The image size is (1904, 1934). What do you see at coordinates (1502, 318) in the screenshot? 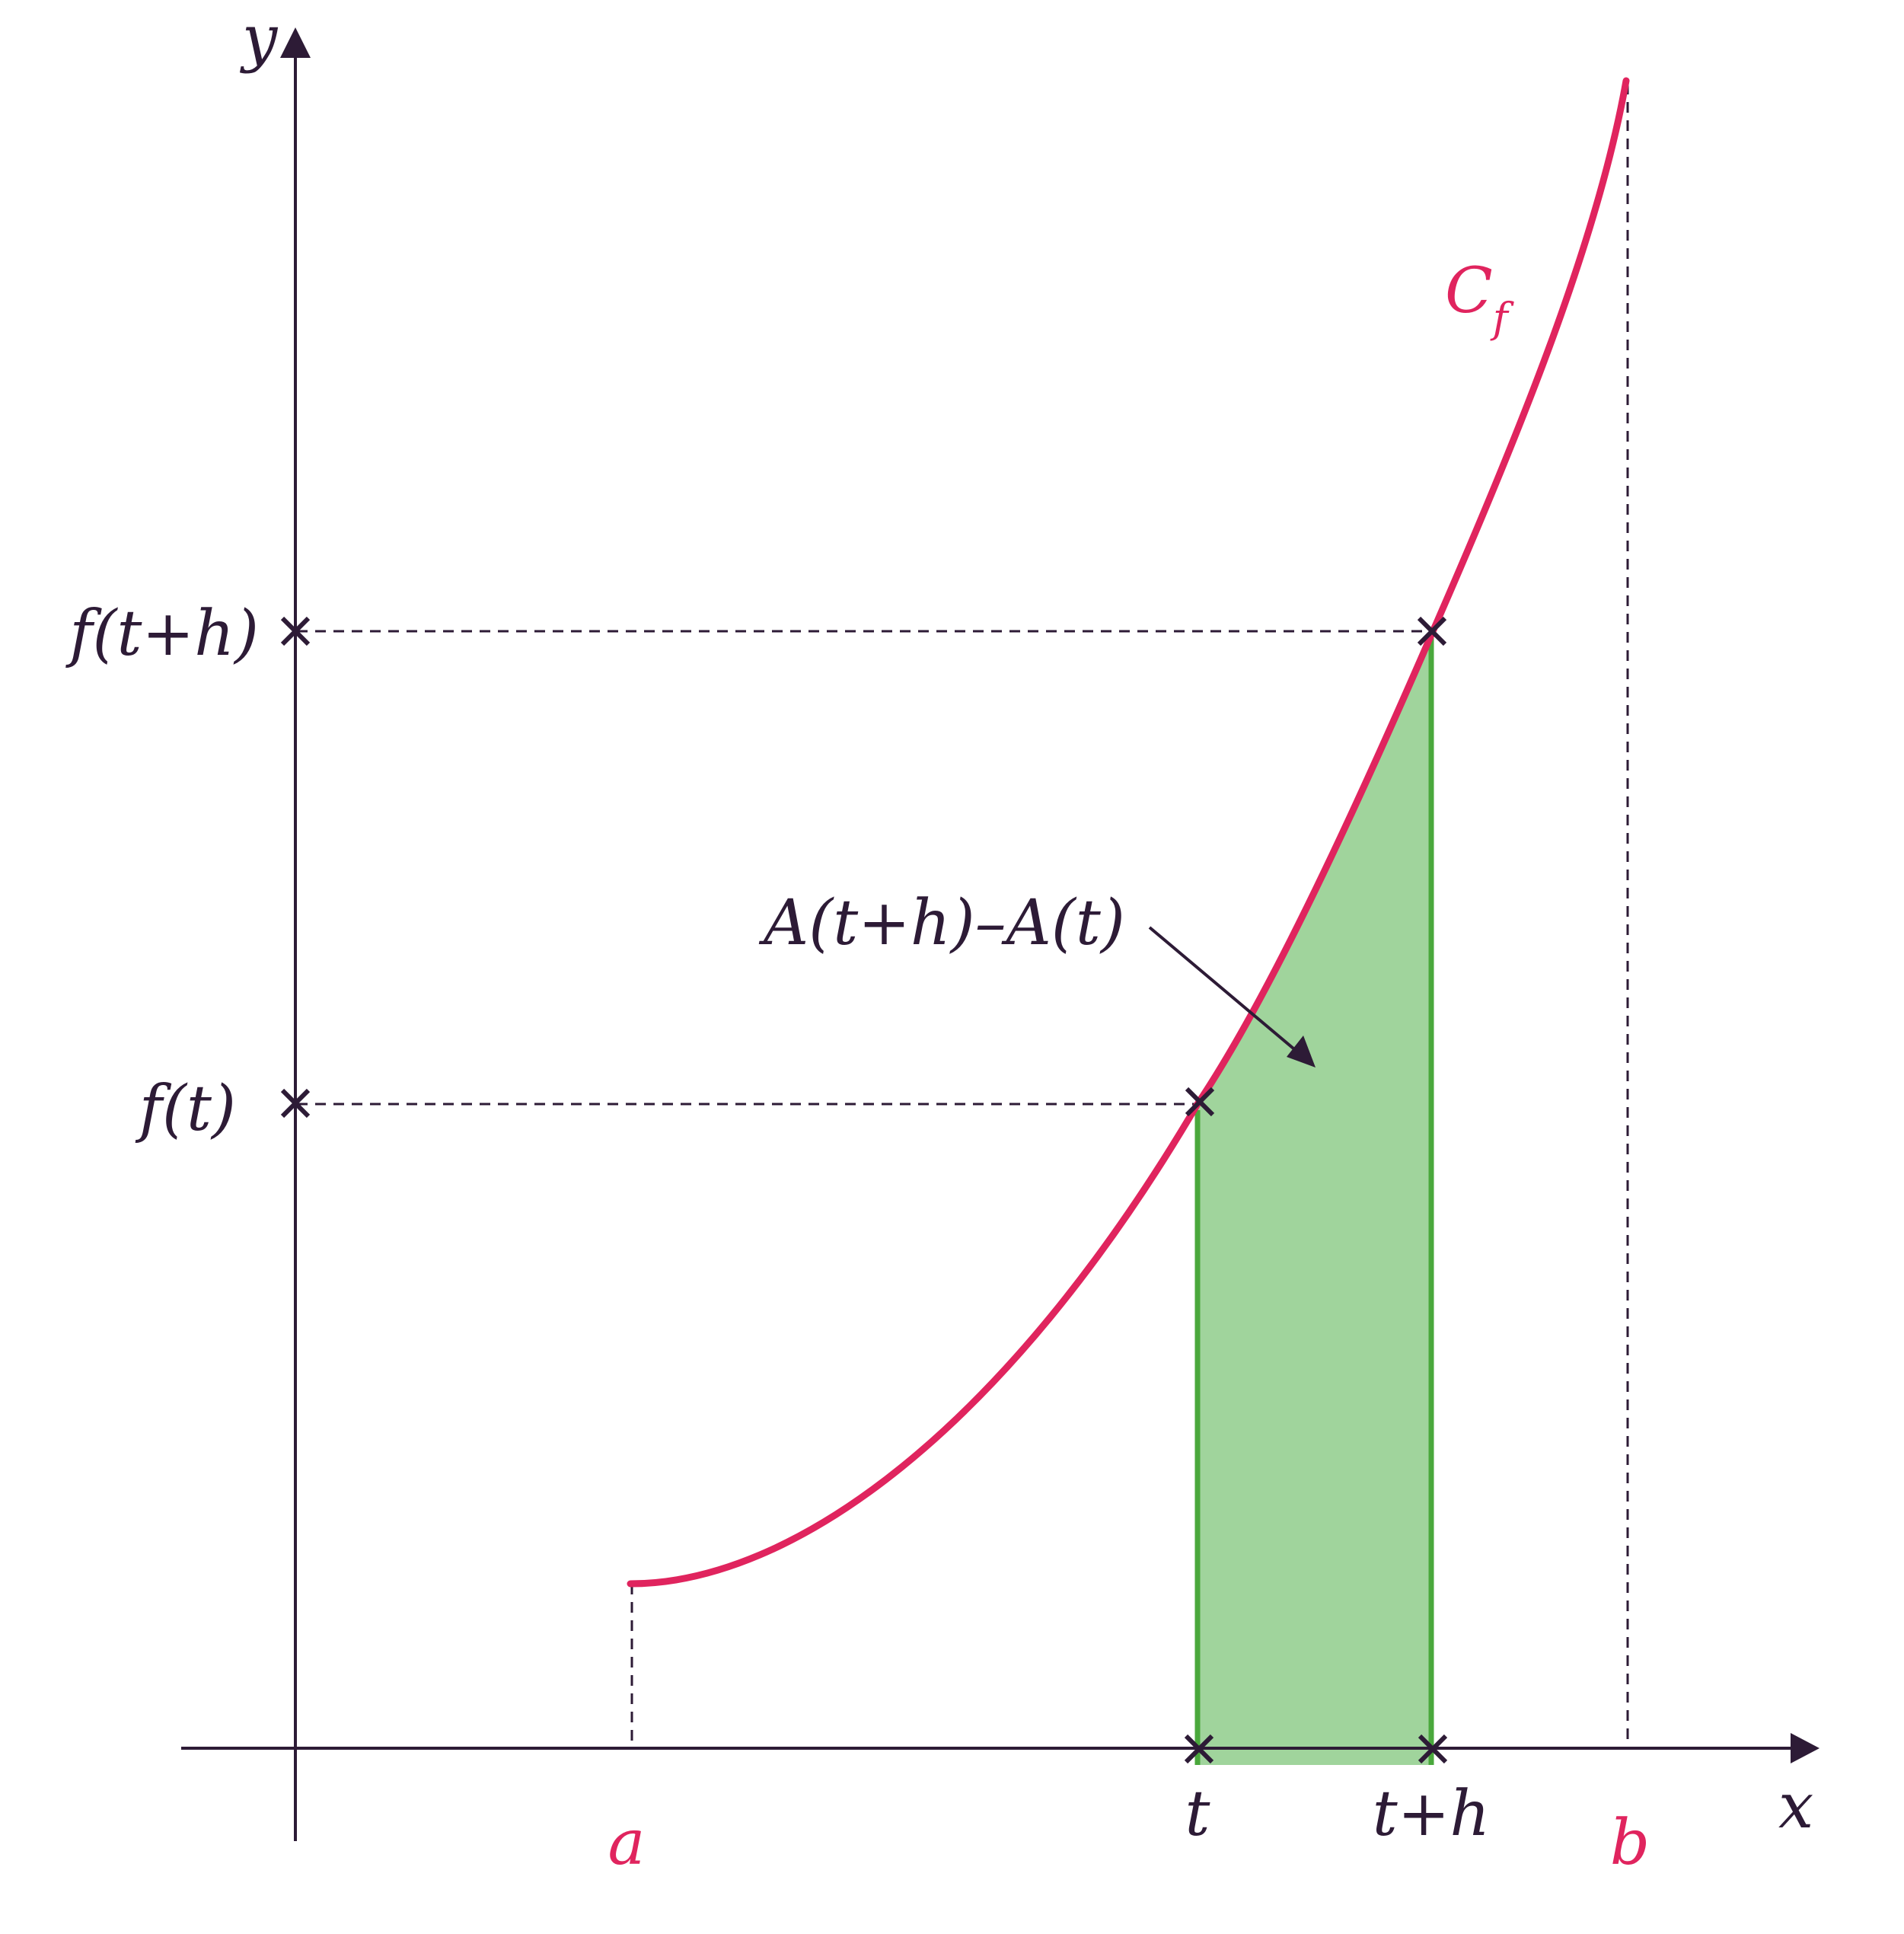
I see `curve-label-subscript: f` at bounding box center [1502, 318].